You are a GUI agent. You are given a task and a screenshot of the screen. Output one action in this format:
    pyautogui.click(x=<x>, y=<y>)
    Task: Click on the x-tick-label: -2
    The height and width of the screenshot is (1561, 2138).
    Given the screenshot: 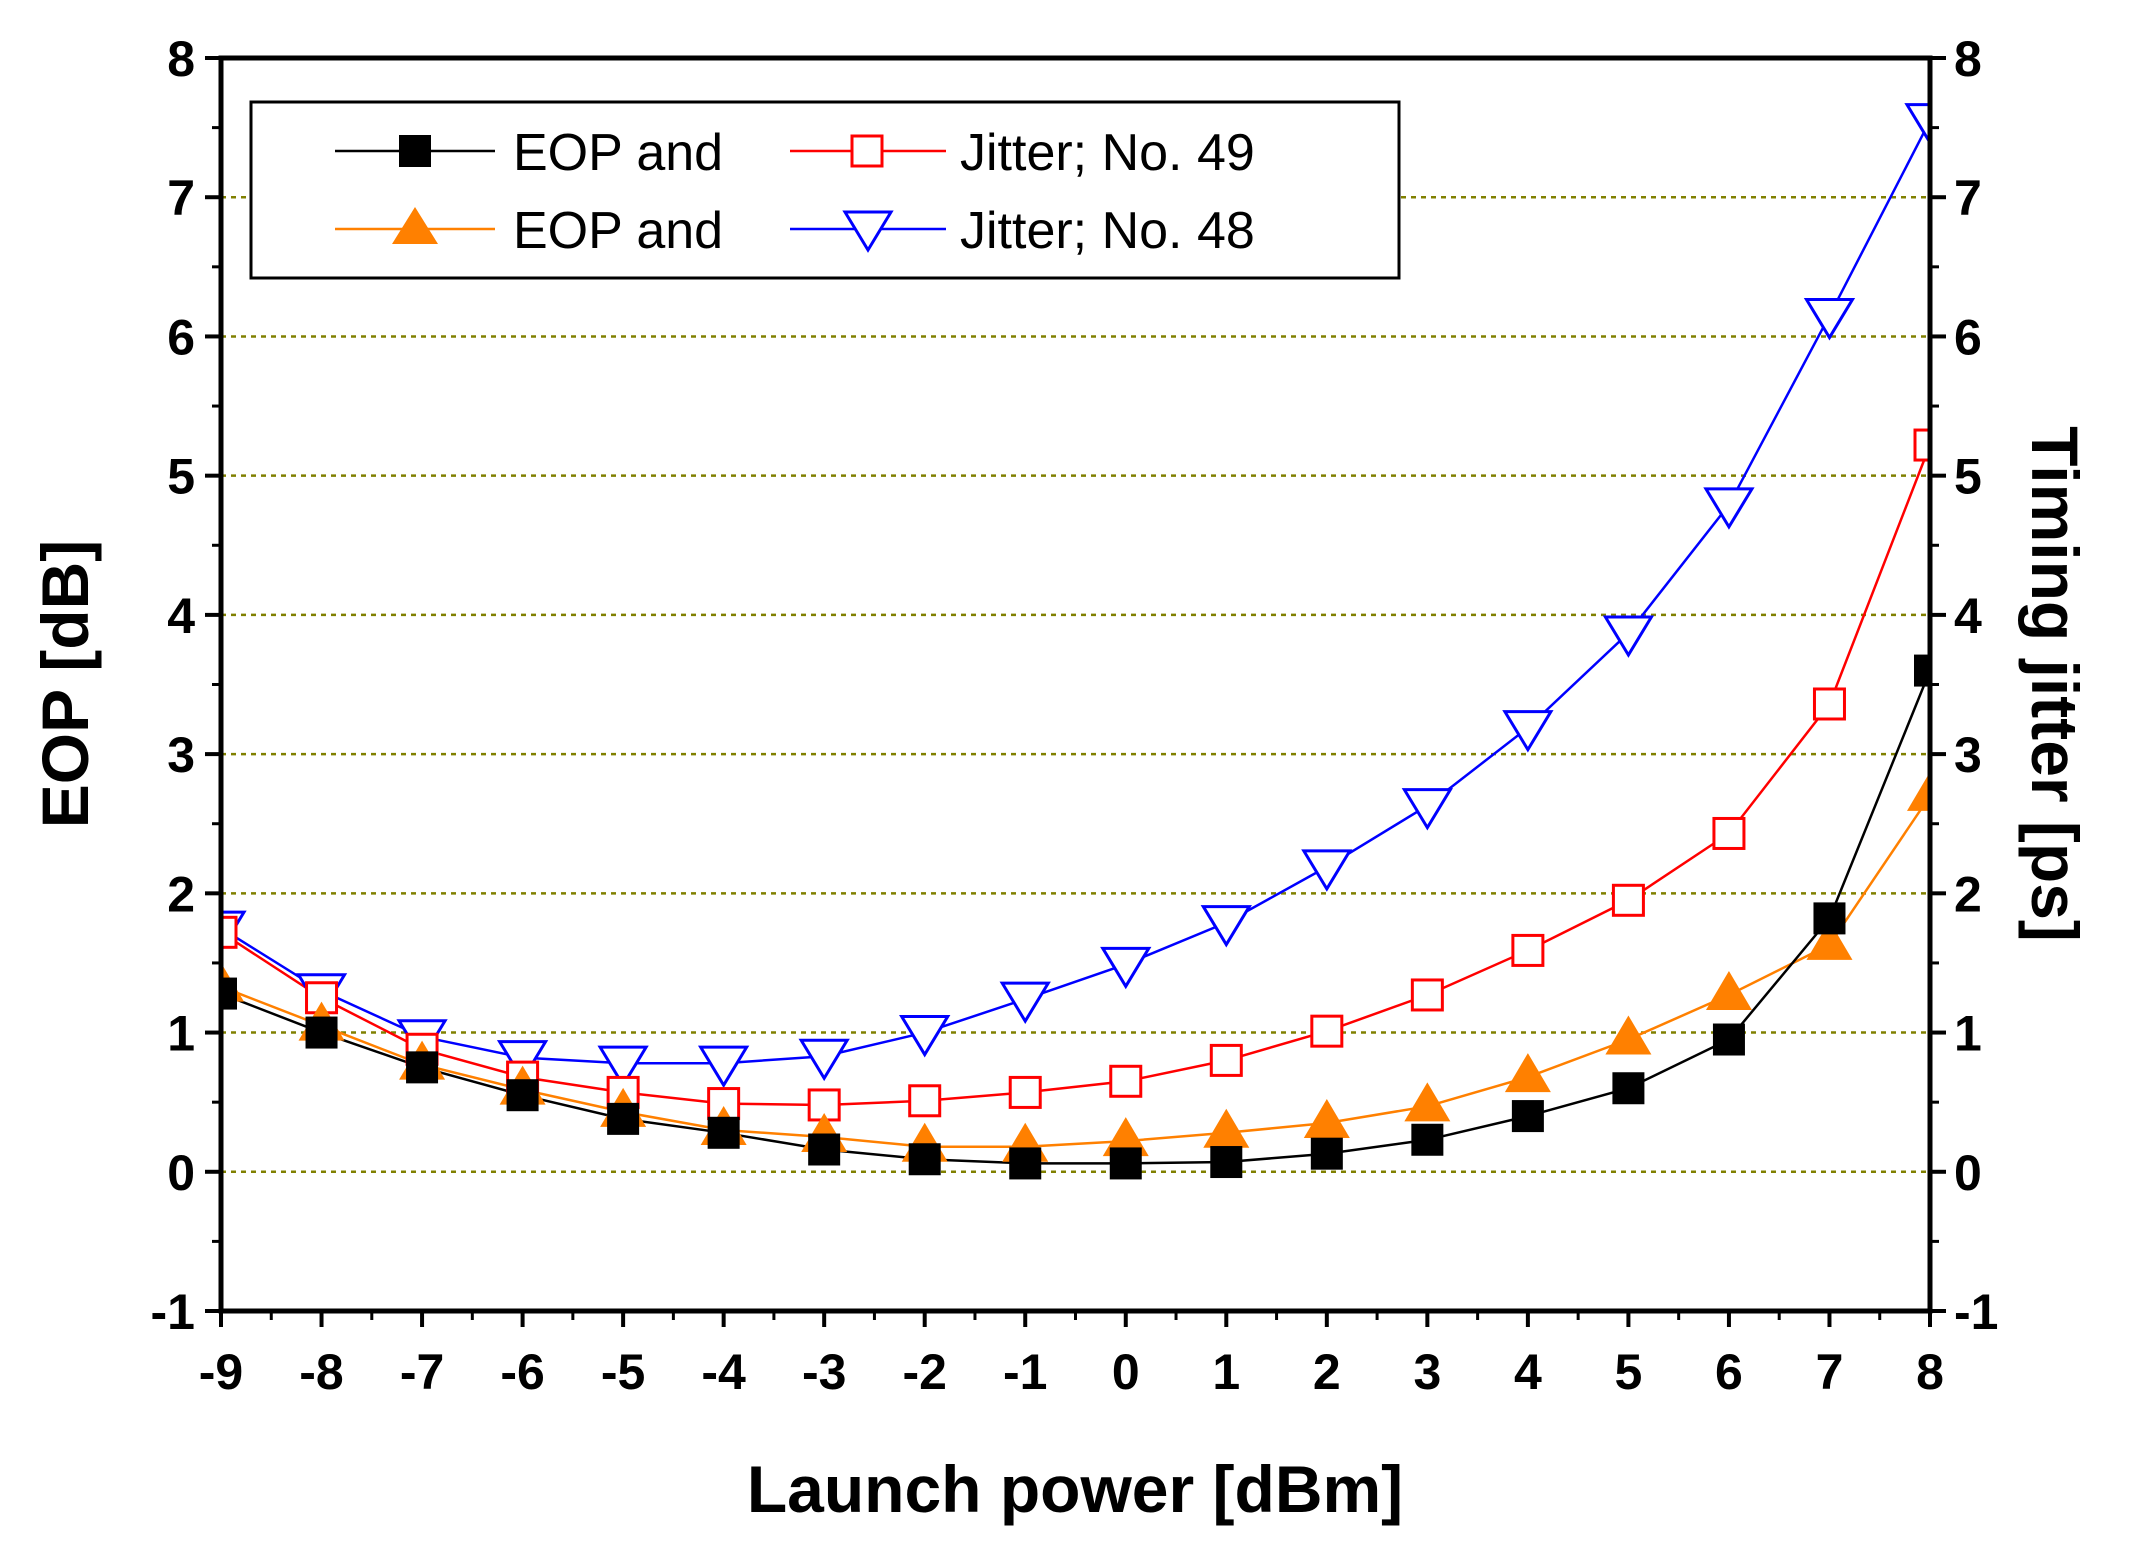 What is the action you would take?
    pyautogui.click(x=924, y=1372)
    